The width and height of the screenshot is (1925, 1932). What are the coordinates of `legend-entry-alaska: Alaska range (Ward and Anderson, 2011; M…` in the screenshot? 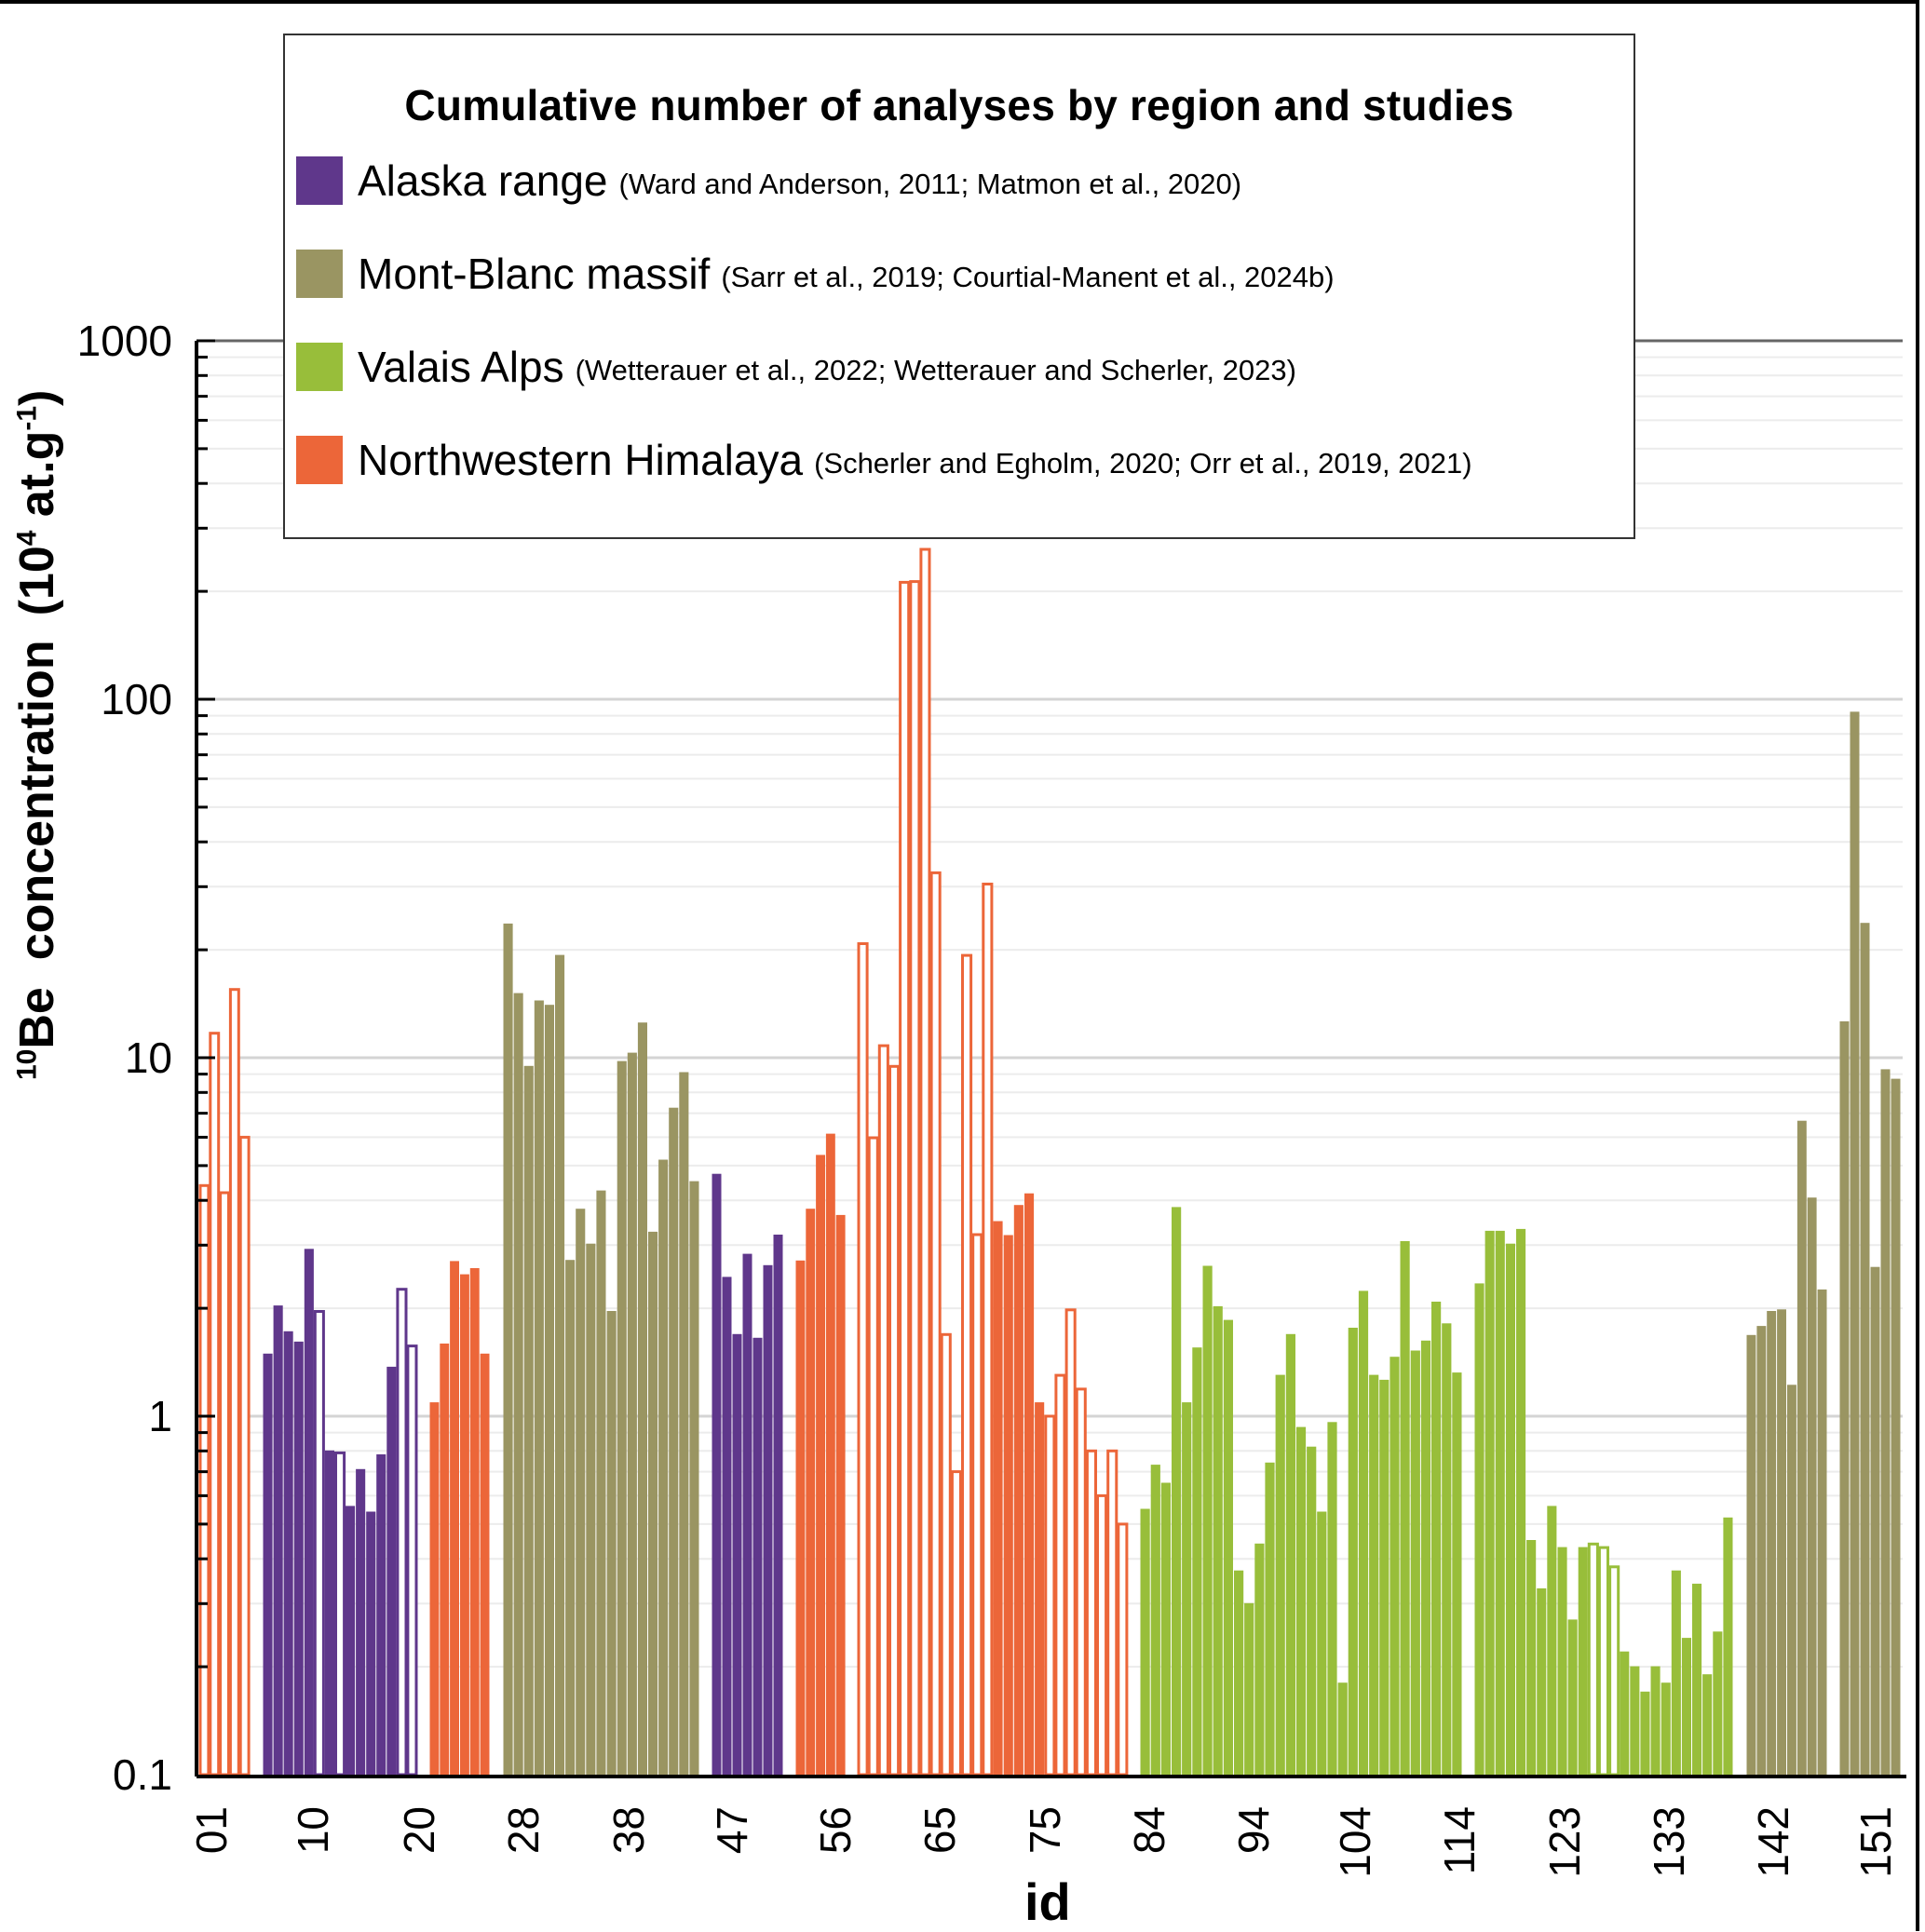 It's located at (768, 180).